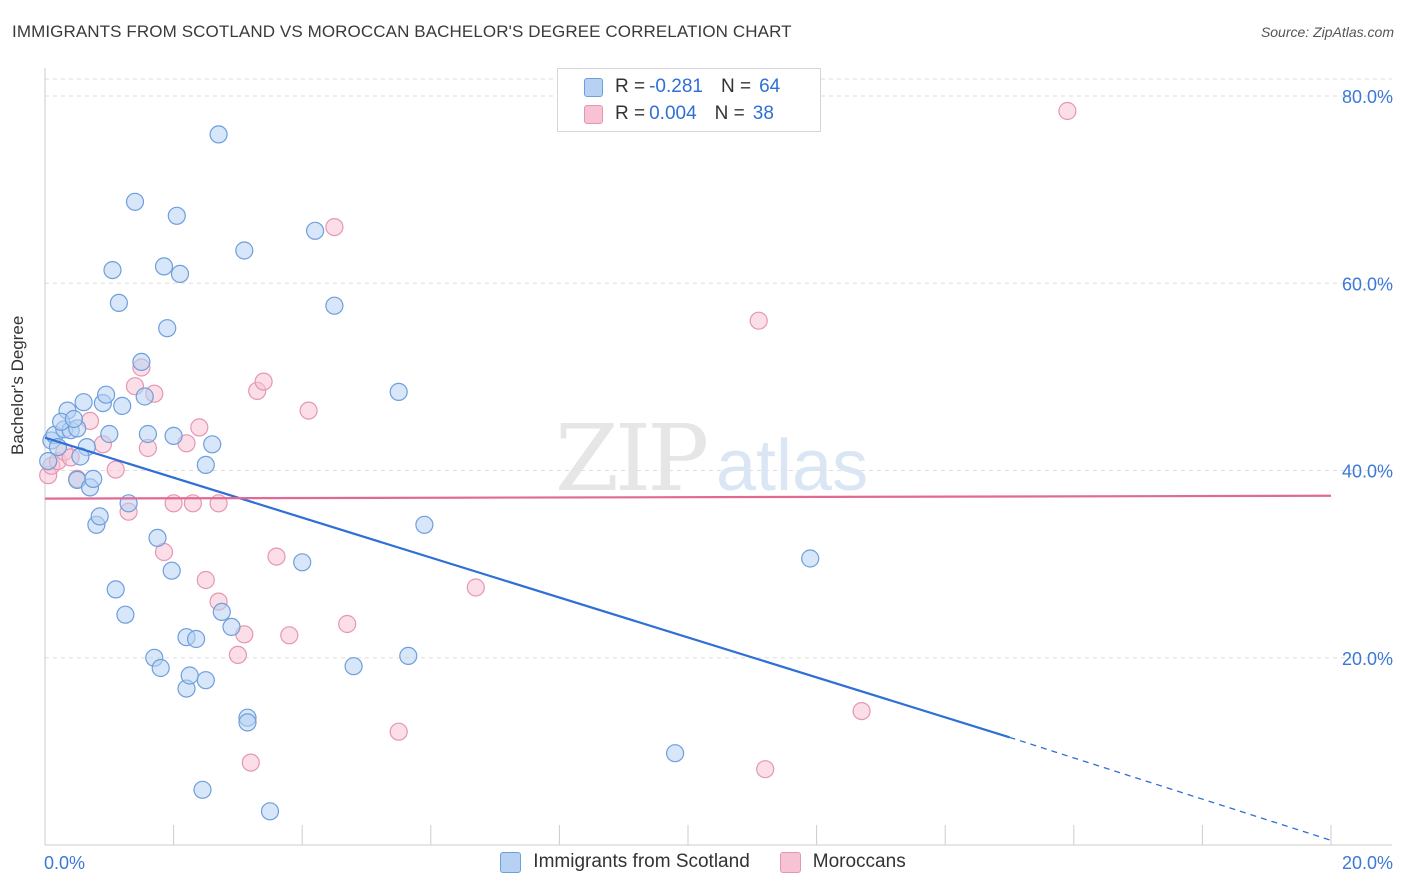 This screenshot has width=1406, height=892. I want to click on x-tick-label: 0.0%, so click(64, 863).